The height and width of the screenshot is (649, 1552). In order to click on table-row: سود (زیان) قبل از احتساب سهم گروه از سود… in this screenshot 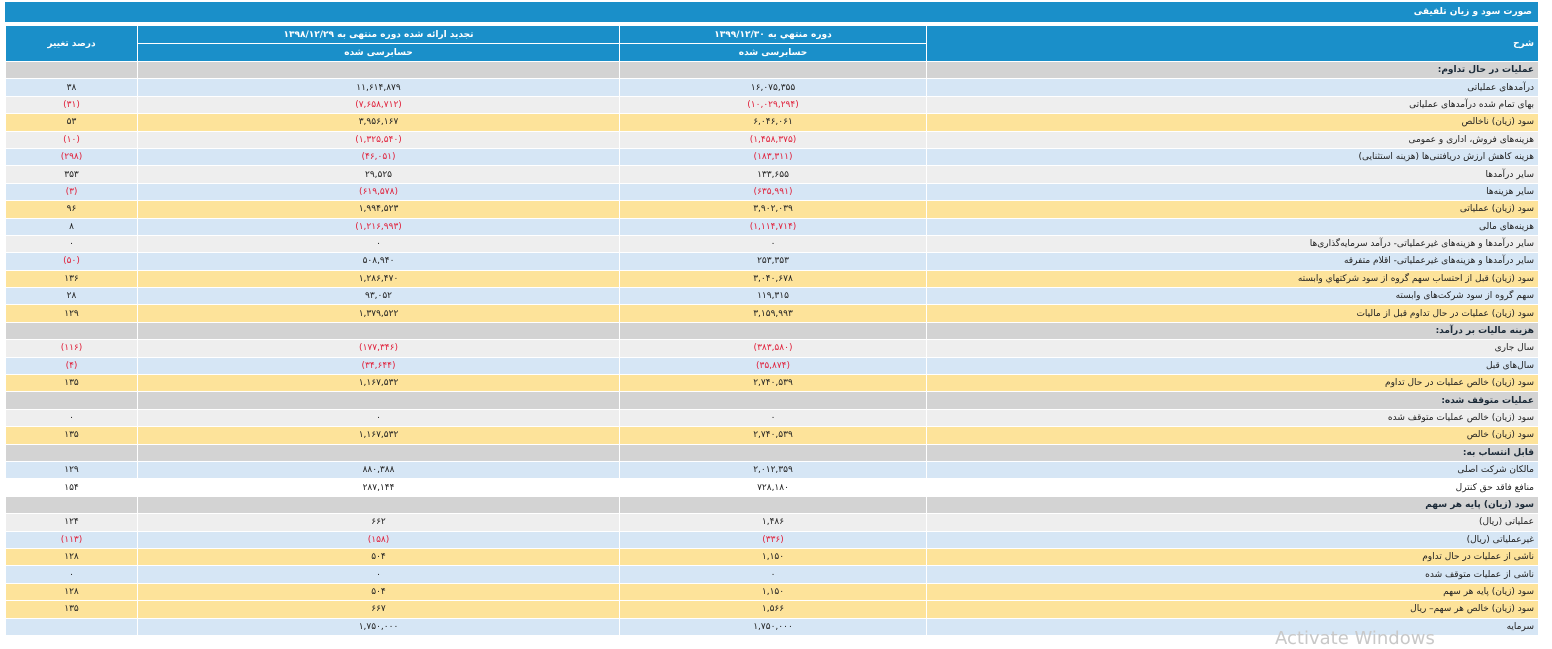, I will do `click(772, 279)`.